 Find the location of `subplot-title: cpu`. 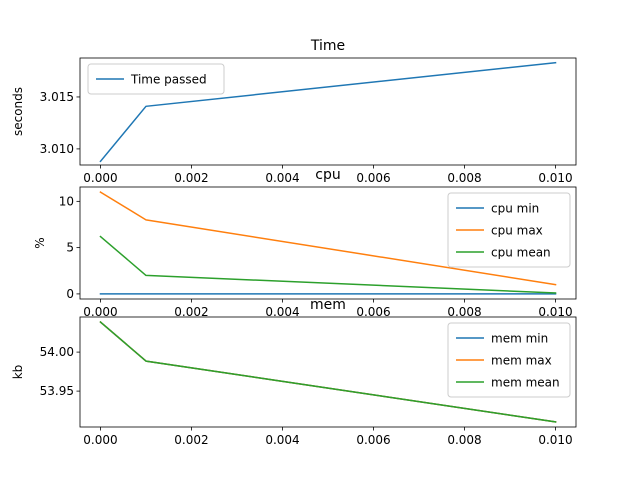

subplot-title: cpu is located at coordinates (327, 175).